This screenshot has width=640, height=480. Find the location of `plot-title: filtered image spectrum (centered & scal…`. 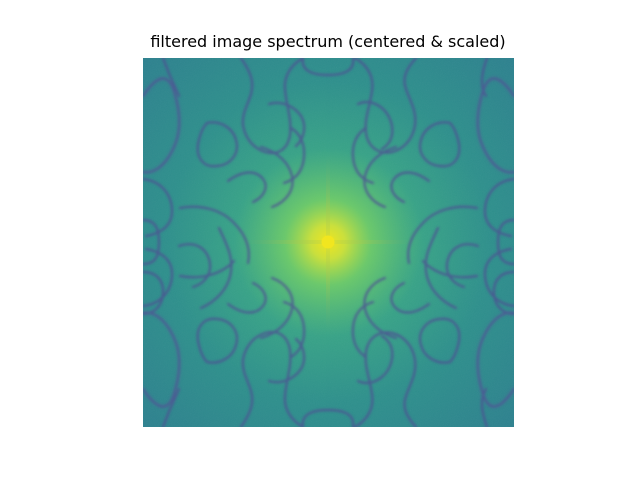

plot-title: filtered image spectrum (centered & scal… is located at coordinates (328, 41).